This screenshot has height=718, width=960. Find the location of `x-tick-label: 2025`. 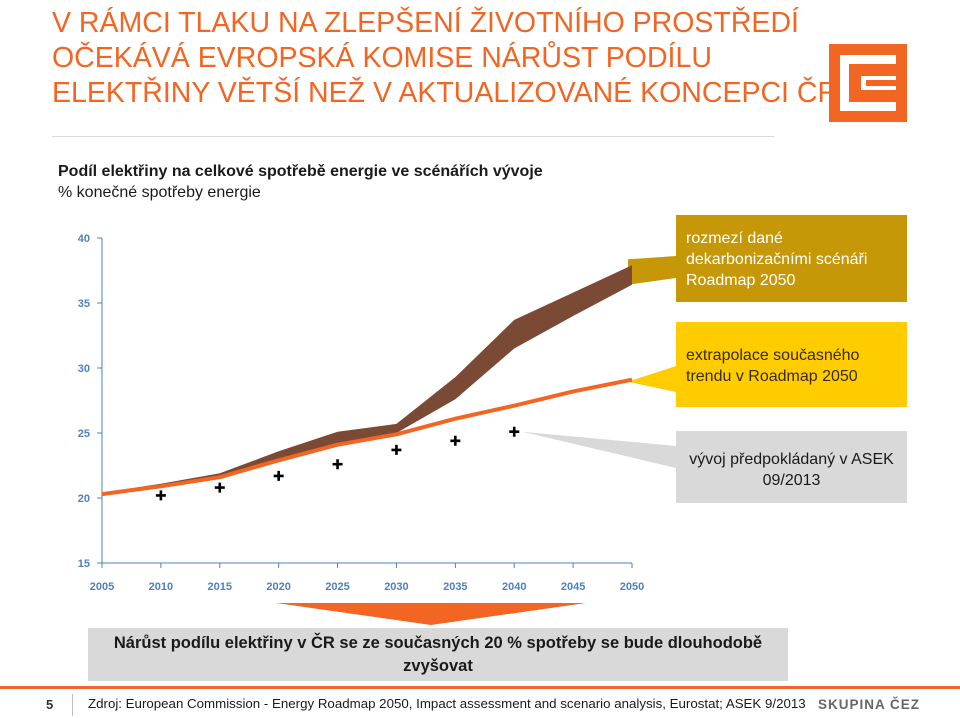

x-tick-label: 2025 is located at coordinates (337, 587).